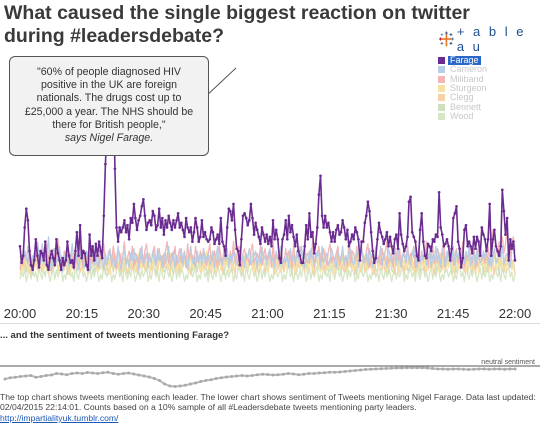 This screenshot has width=540, height=430. What do you see at coordinates (463, 106) in the screenshot?
I see `legend-item-bennett: Bennett` at bounding box center [463, 106].